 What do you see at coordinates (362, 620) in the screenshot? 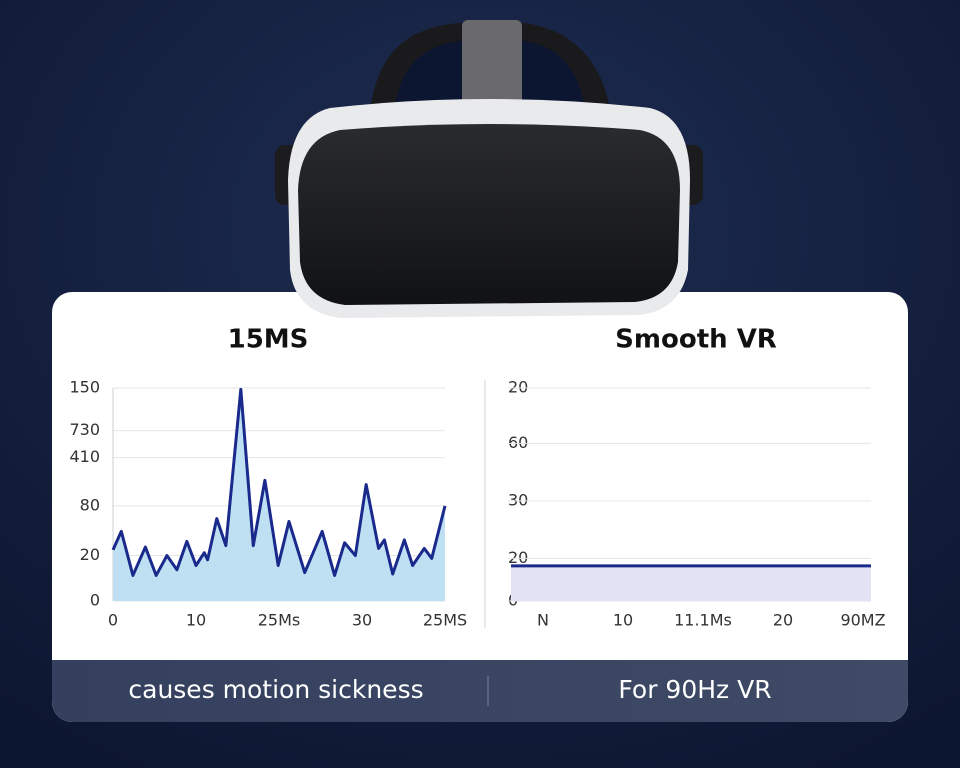
I see `x-tick-label: 30` at bounding box center [362, 620].